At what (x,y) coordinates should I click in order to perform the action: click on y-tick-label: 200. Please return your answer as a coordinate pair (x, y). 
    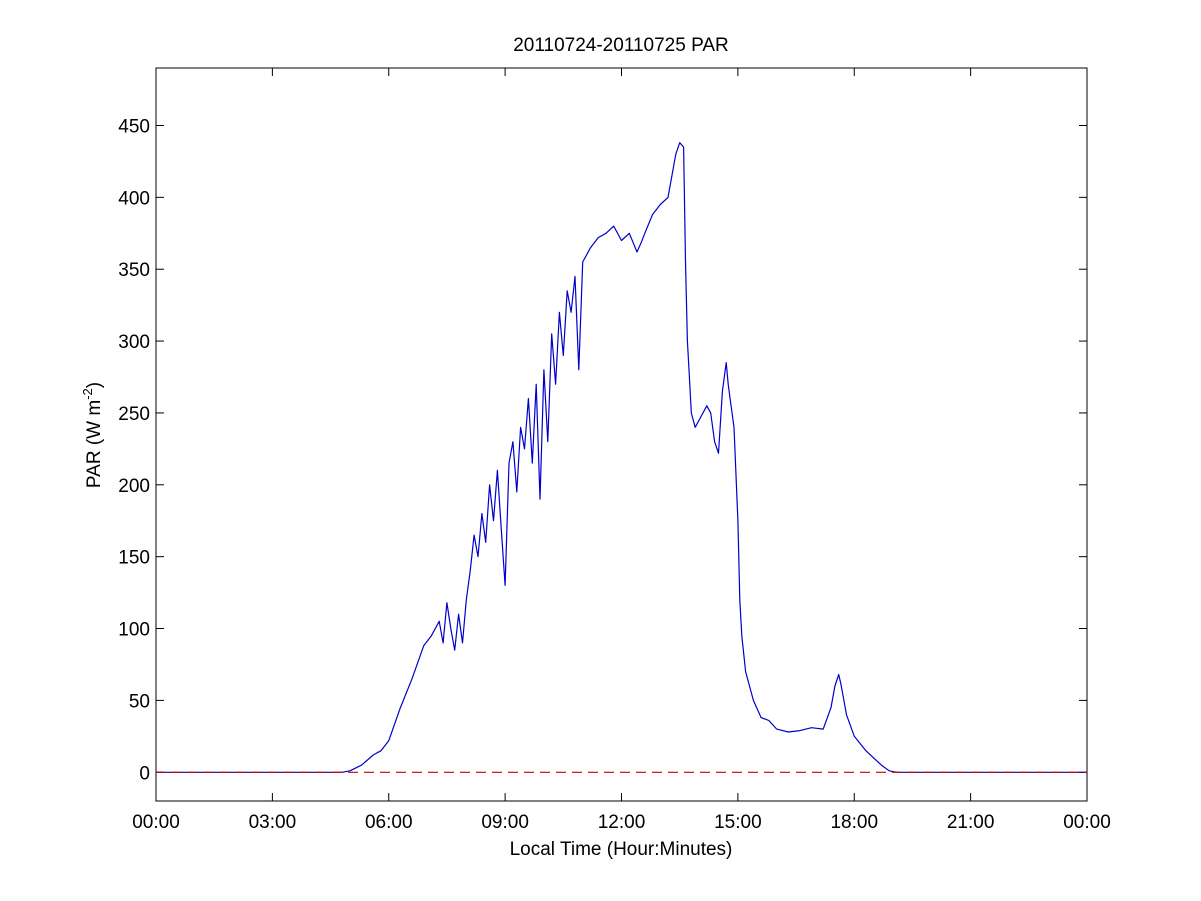
    Looking at the image, I should click on (134, 486).